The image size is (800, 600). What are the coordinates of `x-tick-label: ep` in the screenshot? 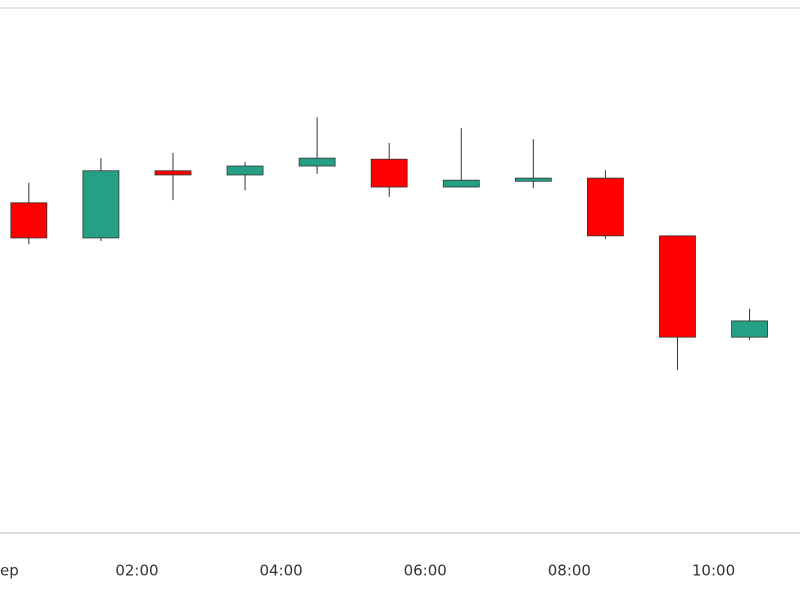 It's located at (9, 571).